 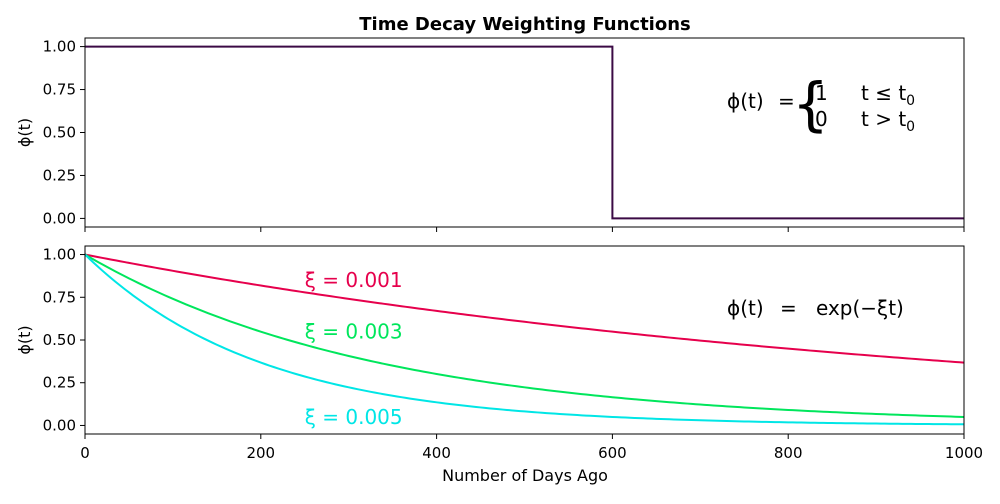 What do you see at coordinates (888, 121) in the screenshot?
I see `equation-case2-condition: t > t0` at bounding box center [888, 121].